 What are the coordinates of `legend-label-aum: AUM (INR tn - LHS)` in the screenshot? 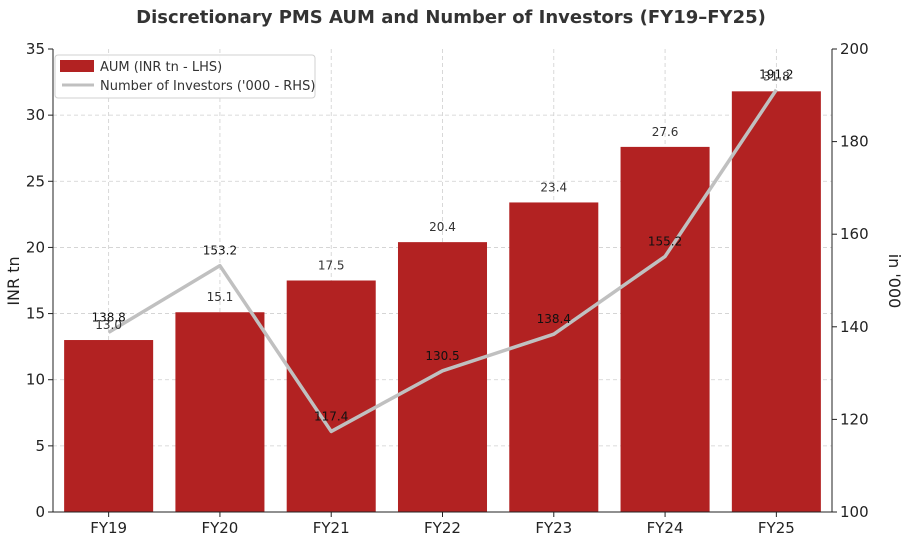 It's located at (161, 67).